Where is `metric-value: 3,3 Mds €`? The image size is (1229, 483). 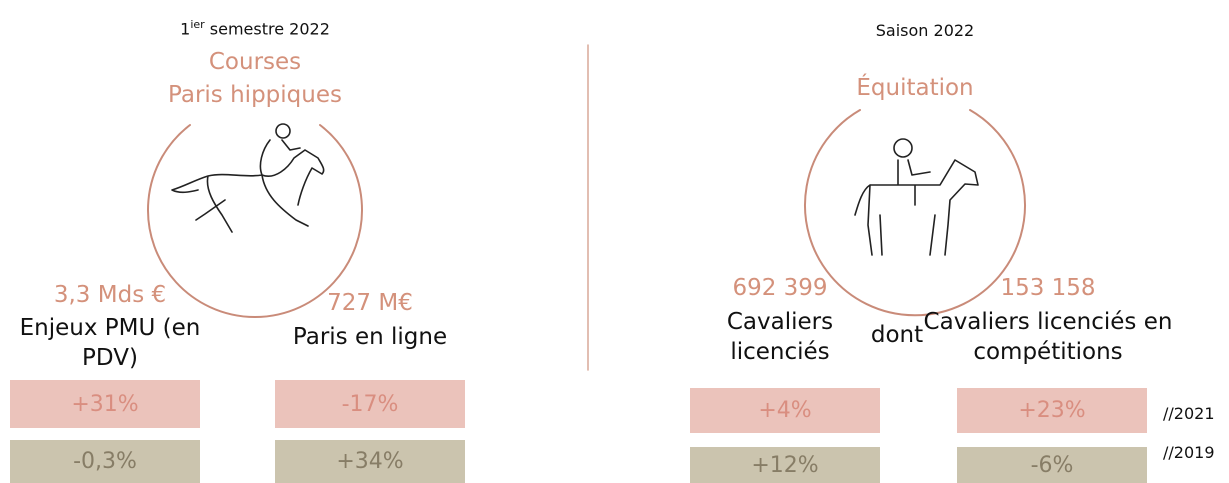 metric-value: 3,3 Mds € is located at coordinates (110, 295).